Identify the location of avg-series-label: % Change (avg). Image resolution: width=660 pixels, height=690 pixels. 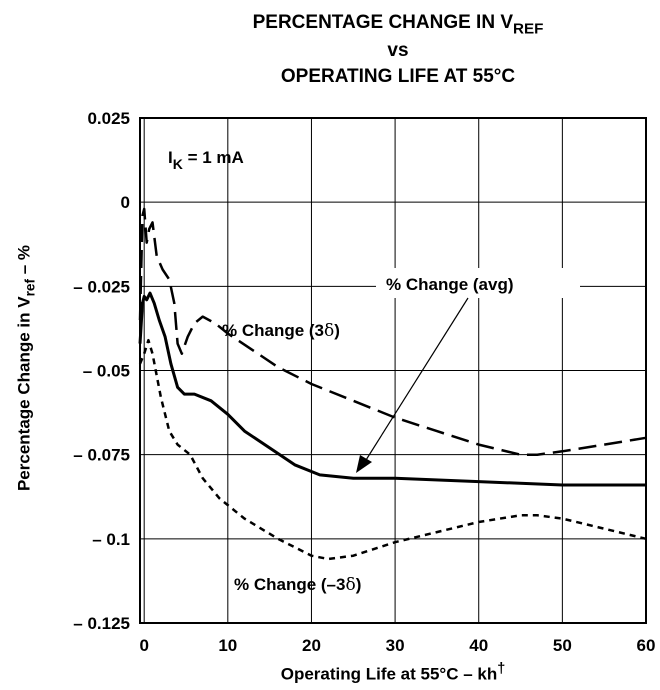
(450, 284).